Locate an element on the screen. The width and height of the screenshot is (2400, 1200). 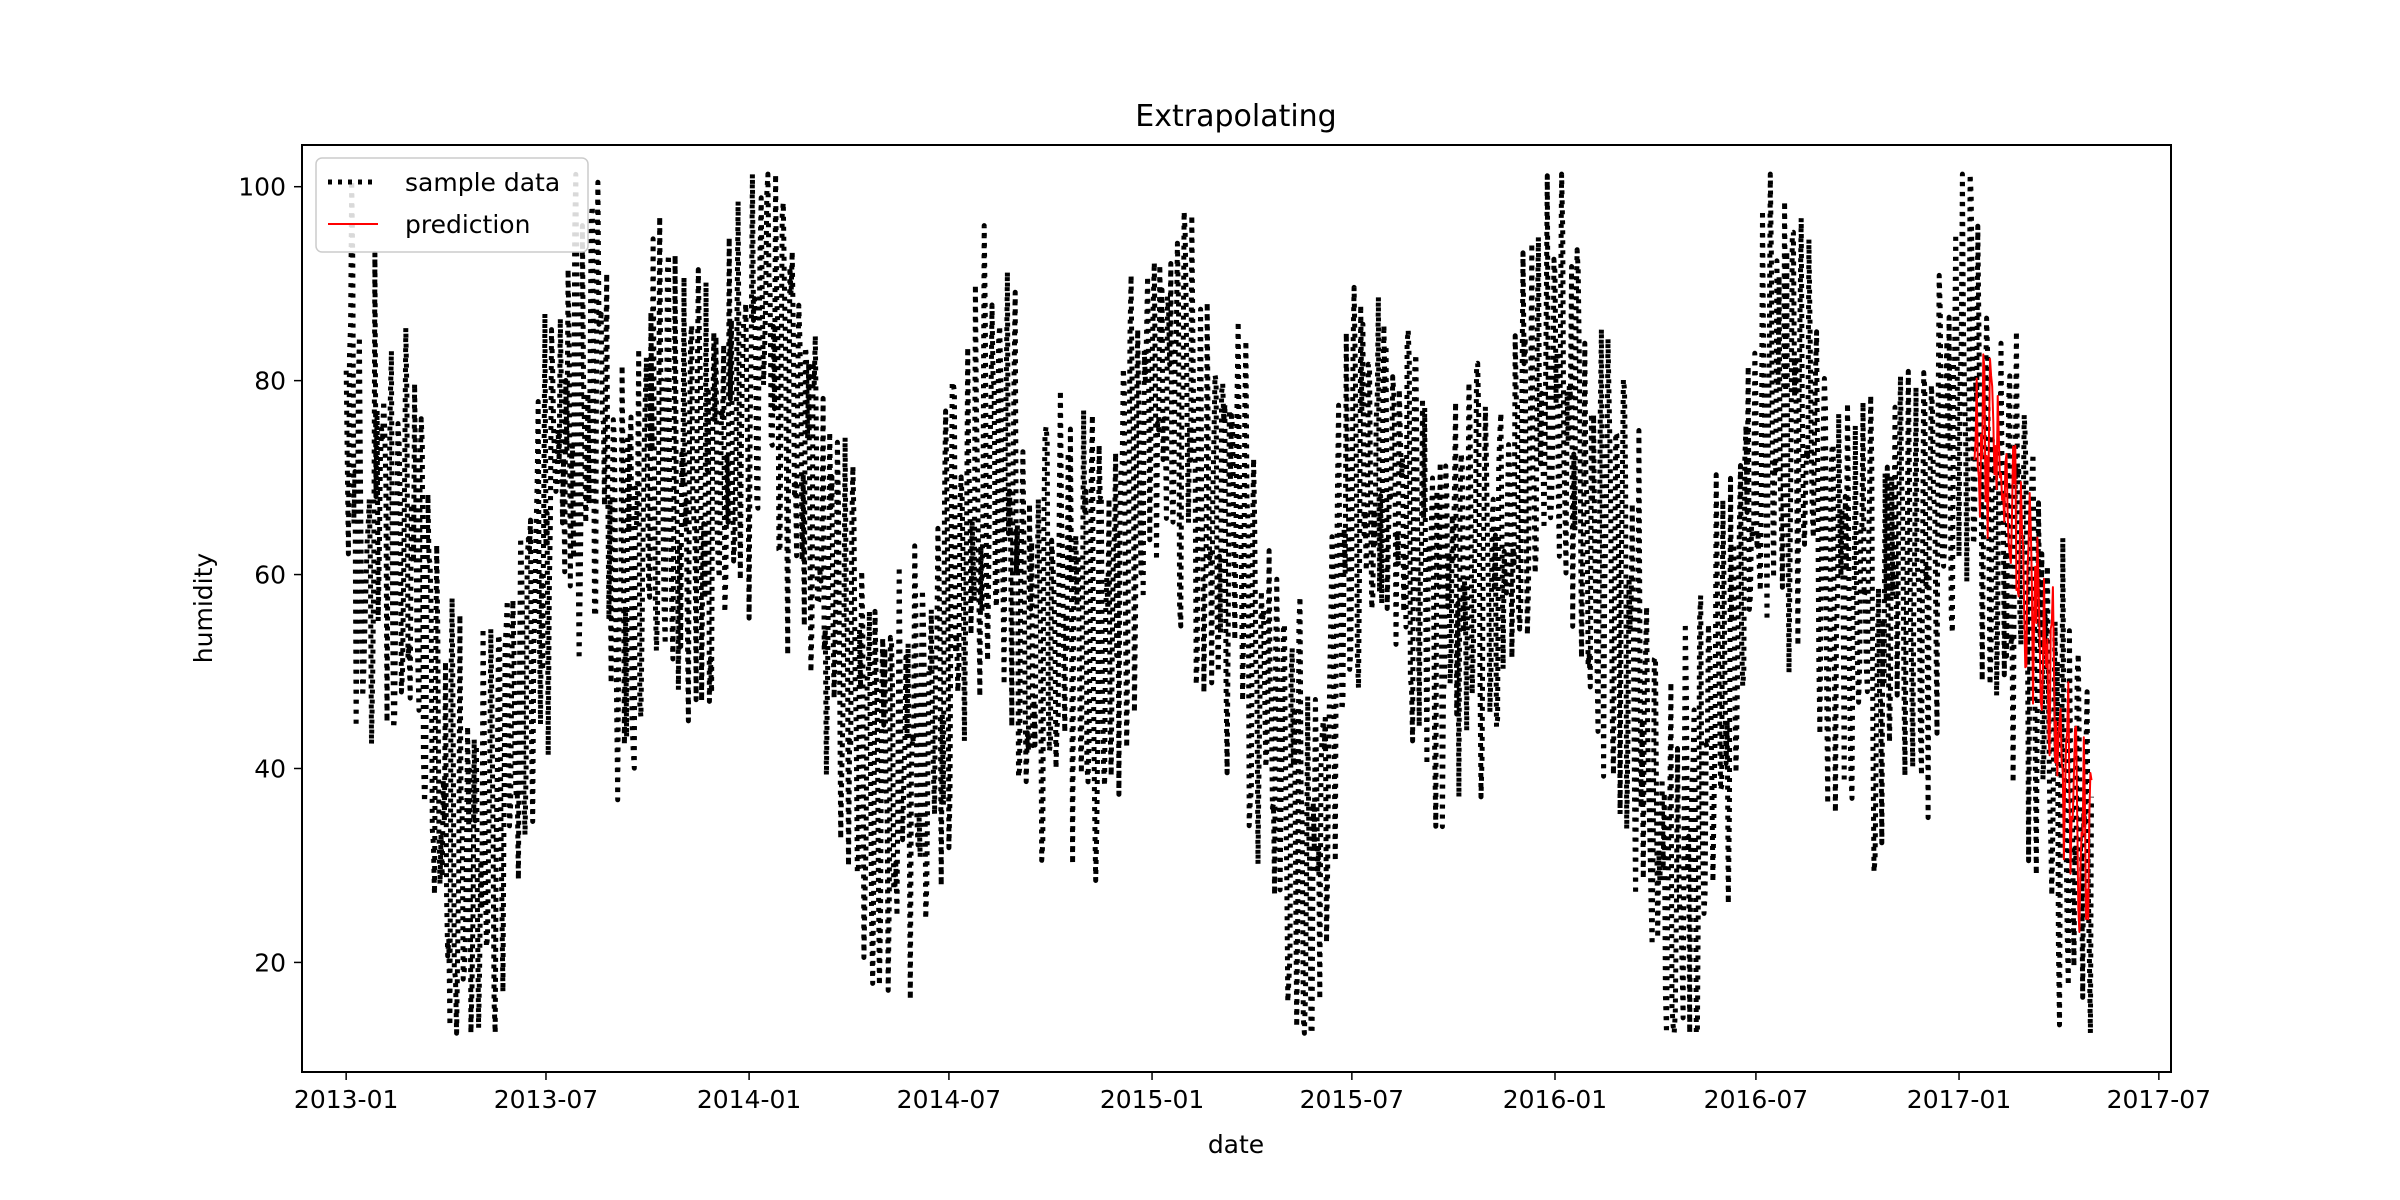
legend-prediction-label: prediction is located at coordinates (467, 224).